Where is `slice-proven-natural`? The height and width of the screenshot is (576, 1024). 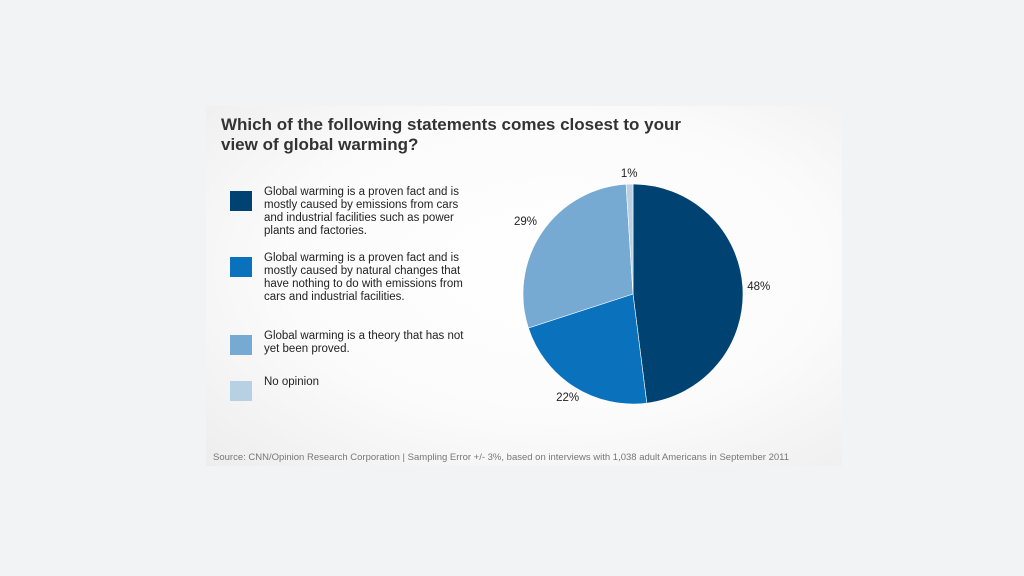 slice-proven-natural is located at coordinates (588, 349).